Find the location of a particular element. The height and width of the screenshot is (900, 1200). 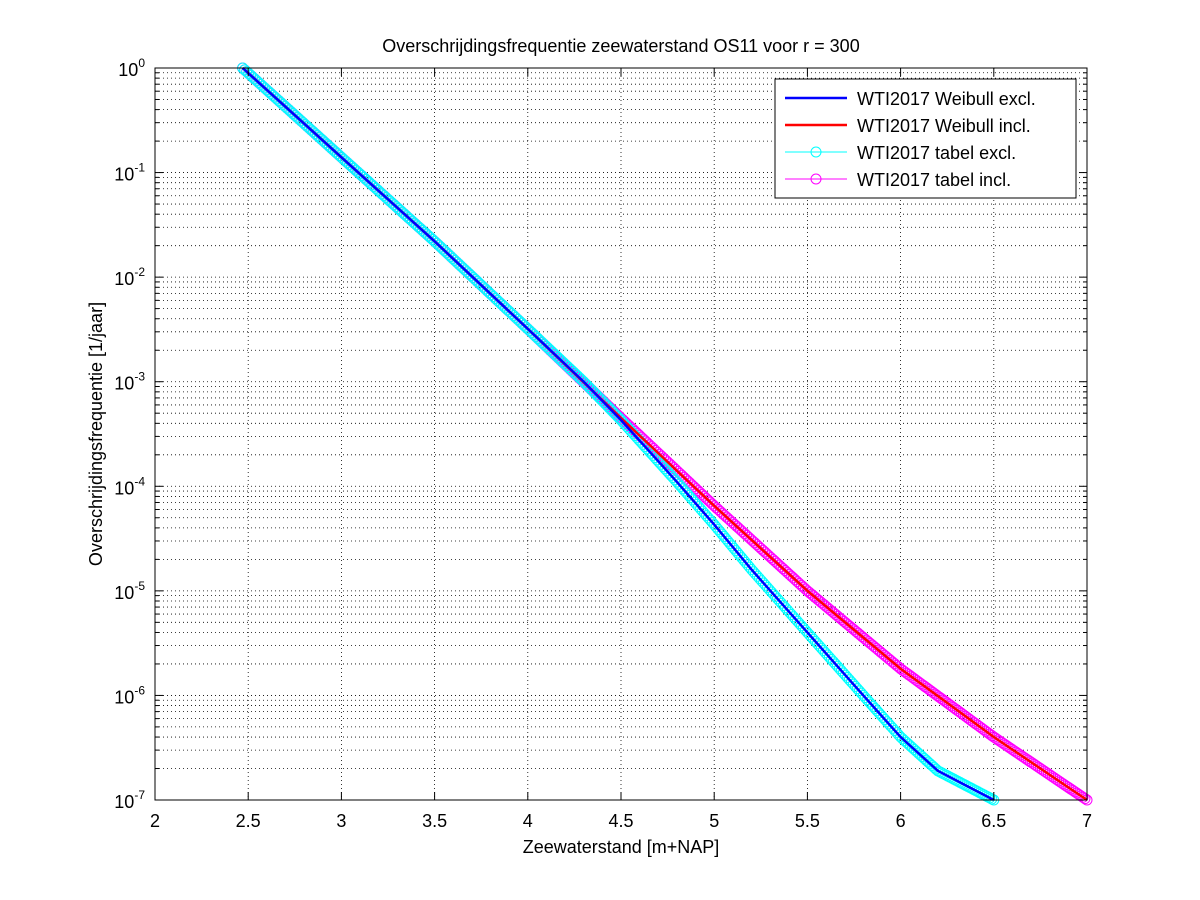

x-tick-label: 2.5 is located at coordinates (248, 821).